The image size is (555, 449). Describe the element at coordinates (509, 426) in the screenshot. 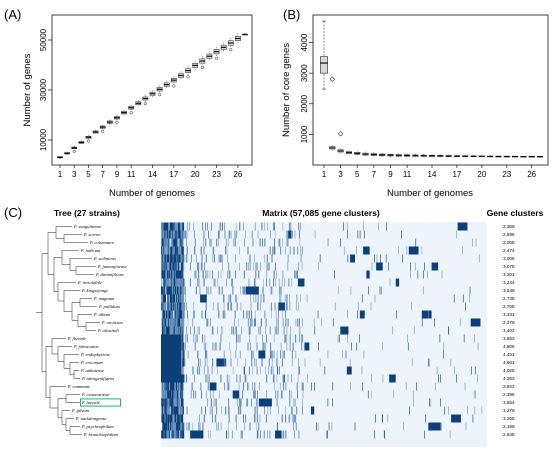

I see `gene-cluster-count: 2,199` at that location.